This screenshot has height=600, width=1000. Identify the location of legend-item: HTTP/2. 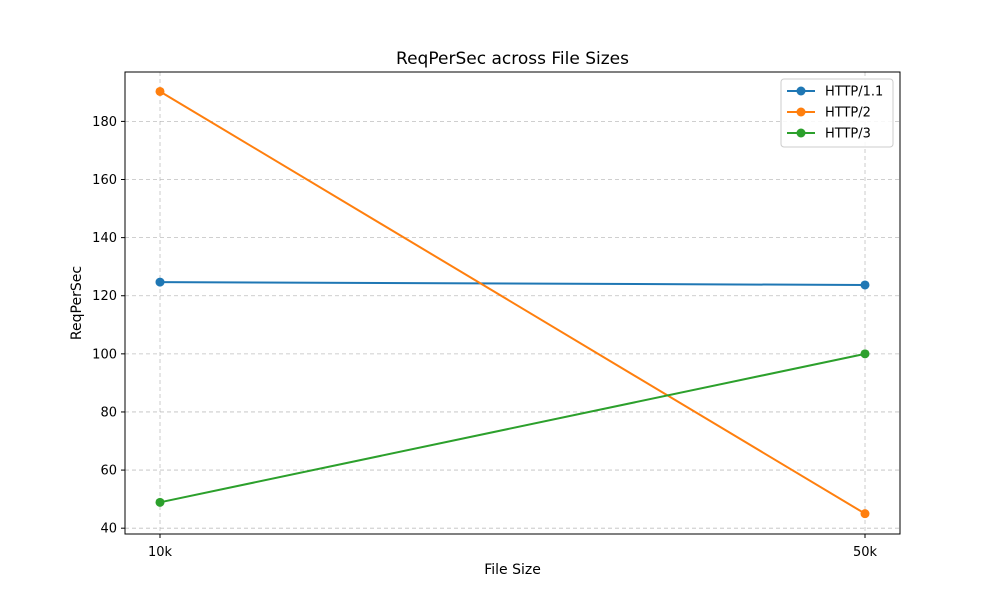
(829, 113).